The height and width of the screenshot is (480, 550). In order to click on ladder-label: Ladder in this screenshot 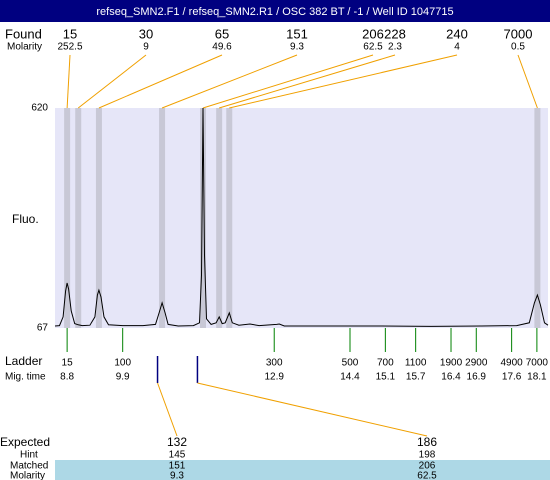, I will do `click(23, 361)`.